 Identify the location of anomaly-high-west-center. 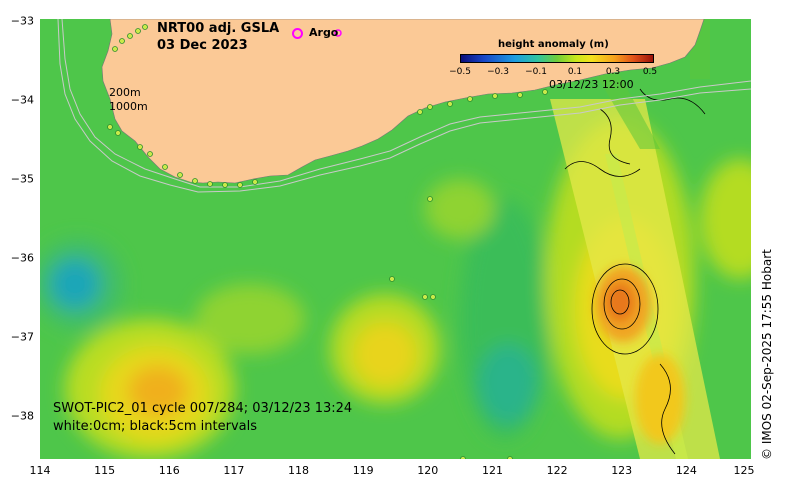
(250, 319).